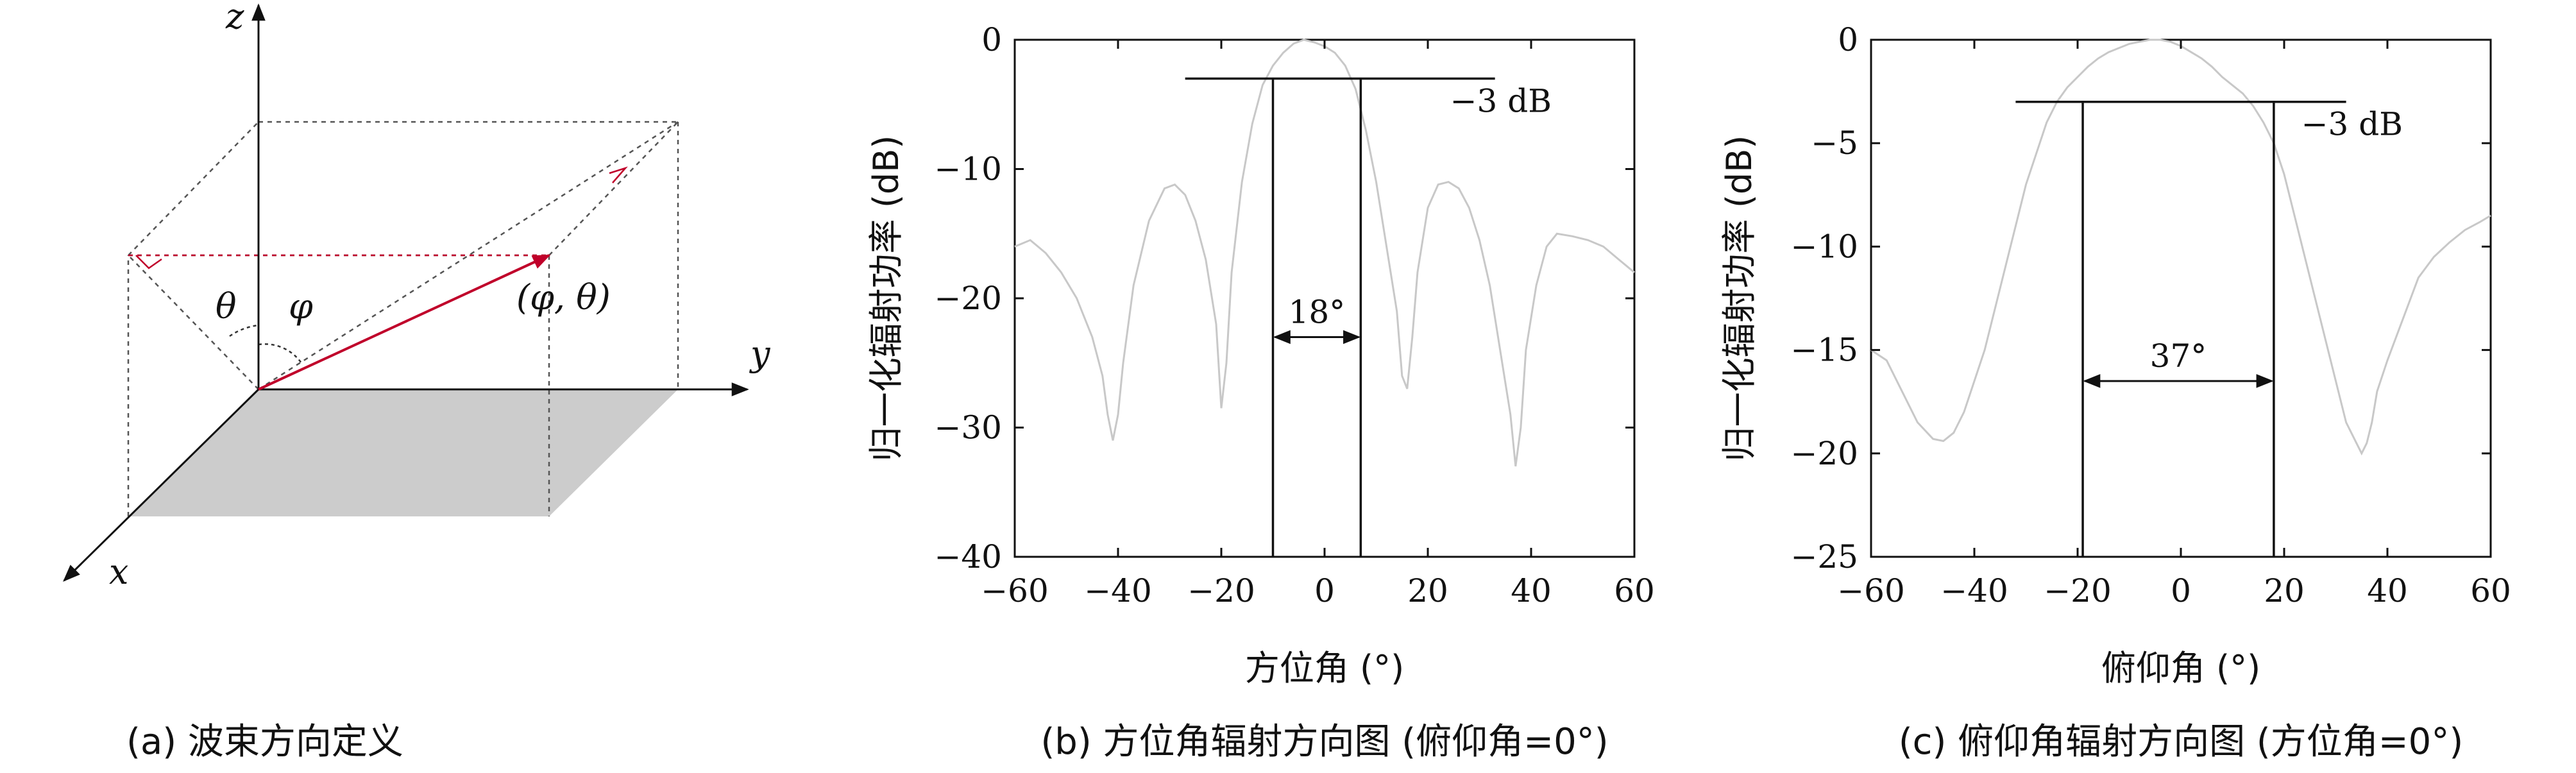 This screenshot has height=773, width=2576. I want to click on theta-arc, so click(244, 330).